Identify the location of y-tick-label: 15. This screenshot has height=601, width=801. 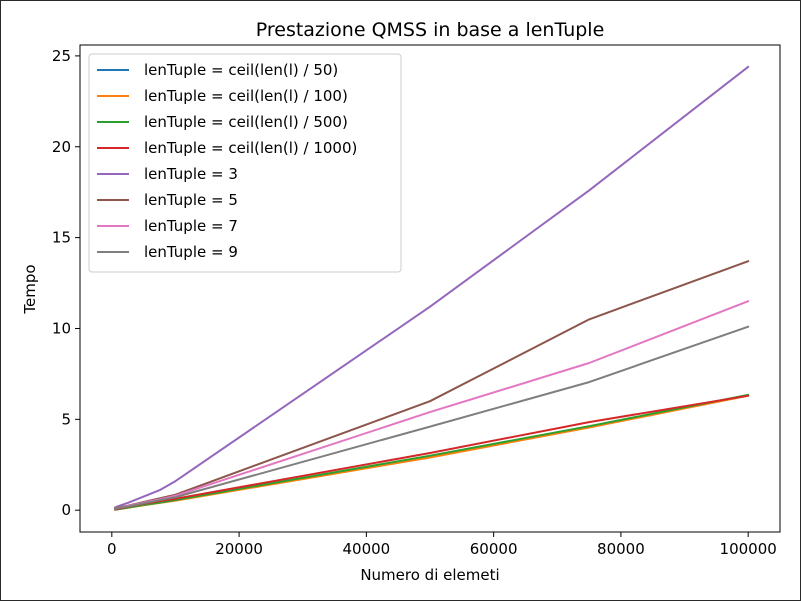
(61, 238).